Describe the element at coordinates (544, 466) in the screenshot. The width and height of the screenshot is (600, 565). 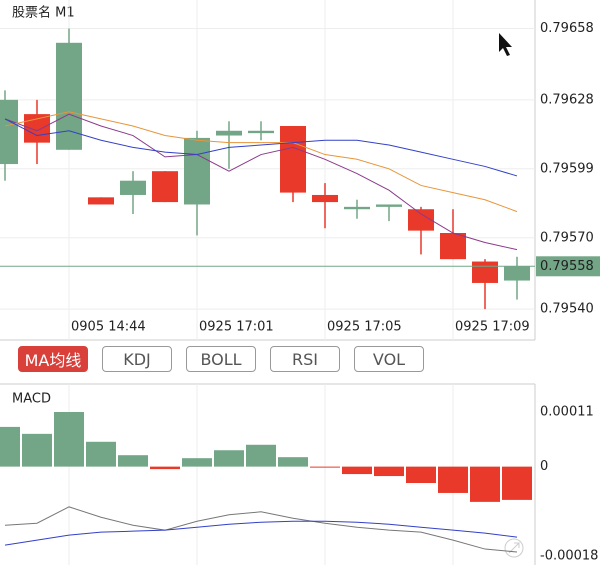
I see `y-tick-label: 0` at that location.